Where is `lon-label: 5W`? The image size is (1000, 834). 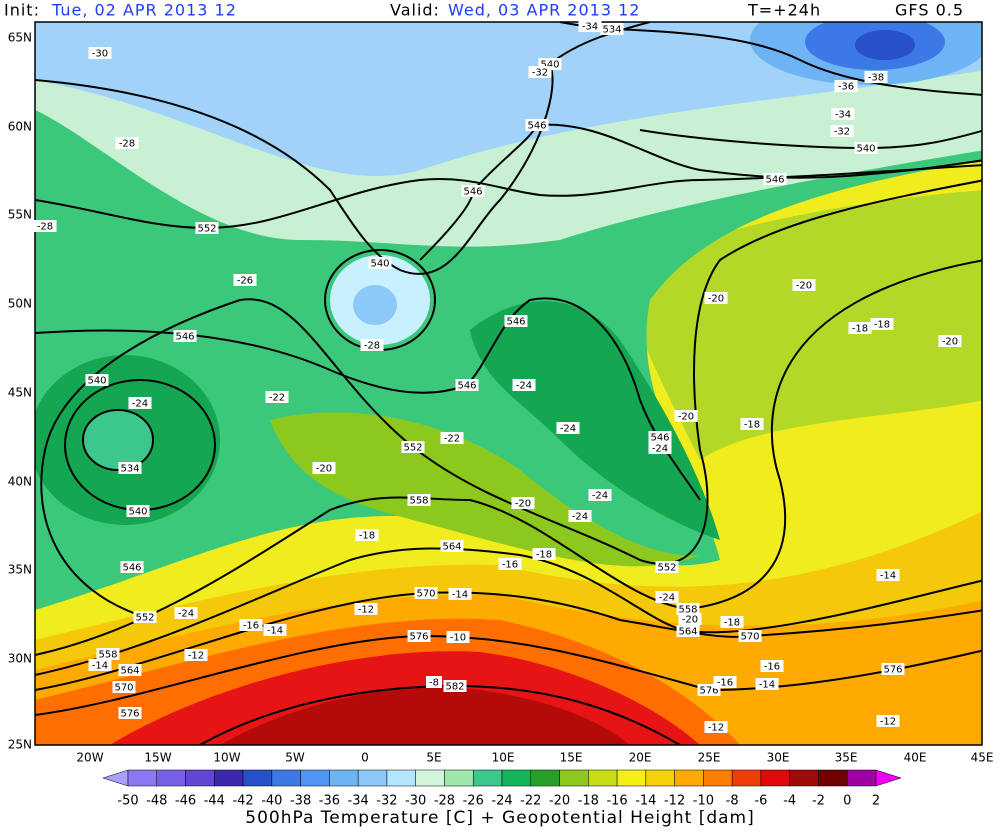
lon-label: 5W is located at coordinates (295, 758).